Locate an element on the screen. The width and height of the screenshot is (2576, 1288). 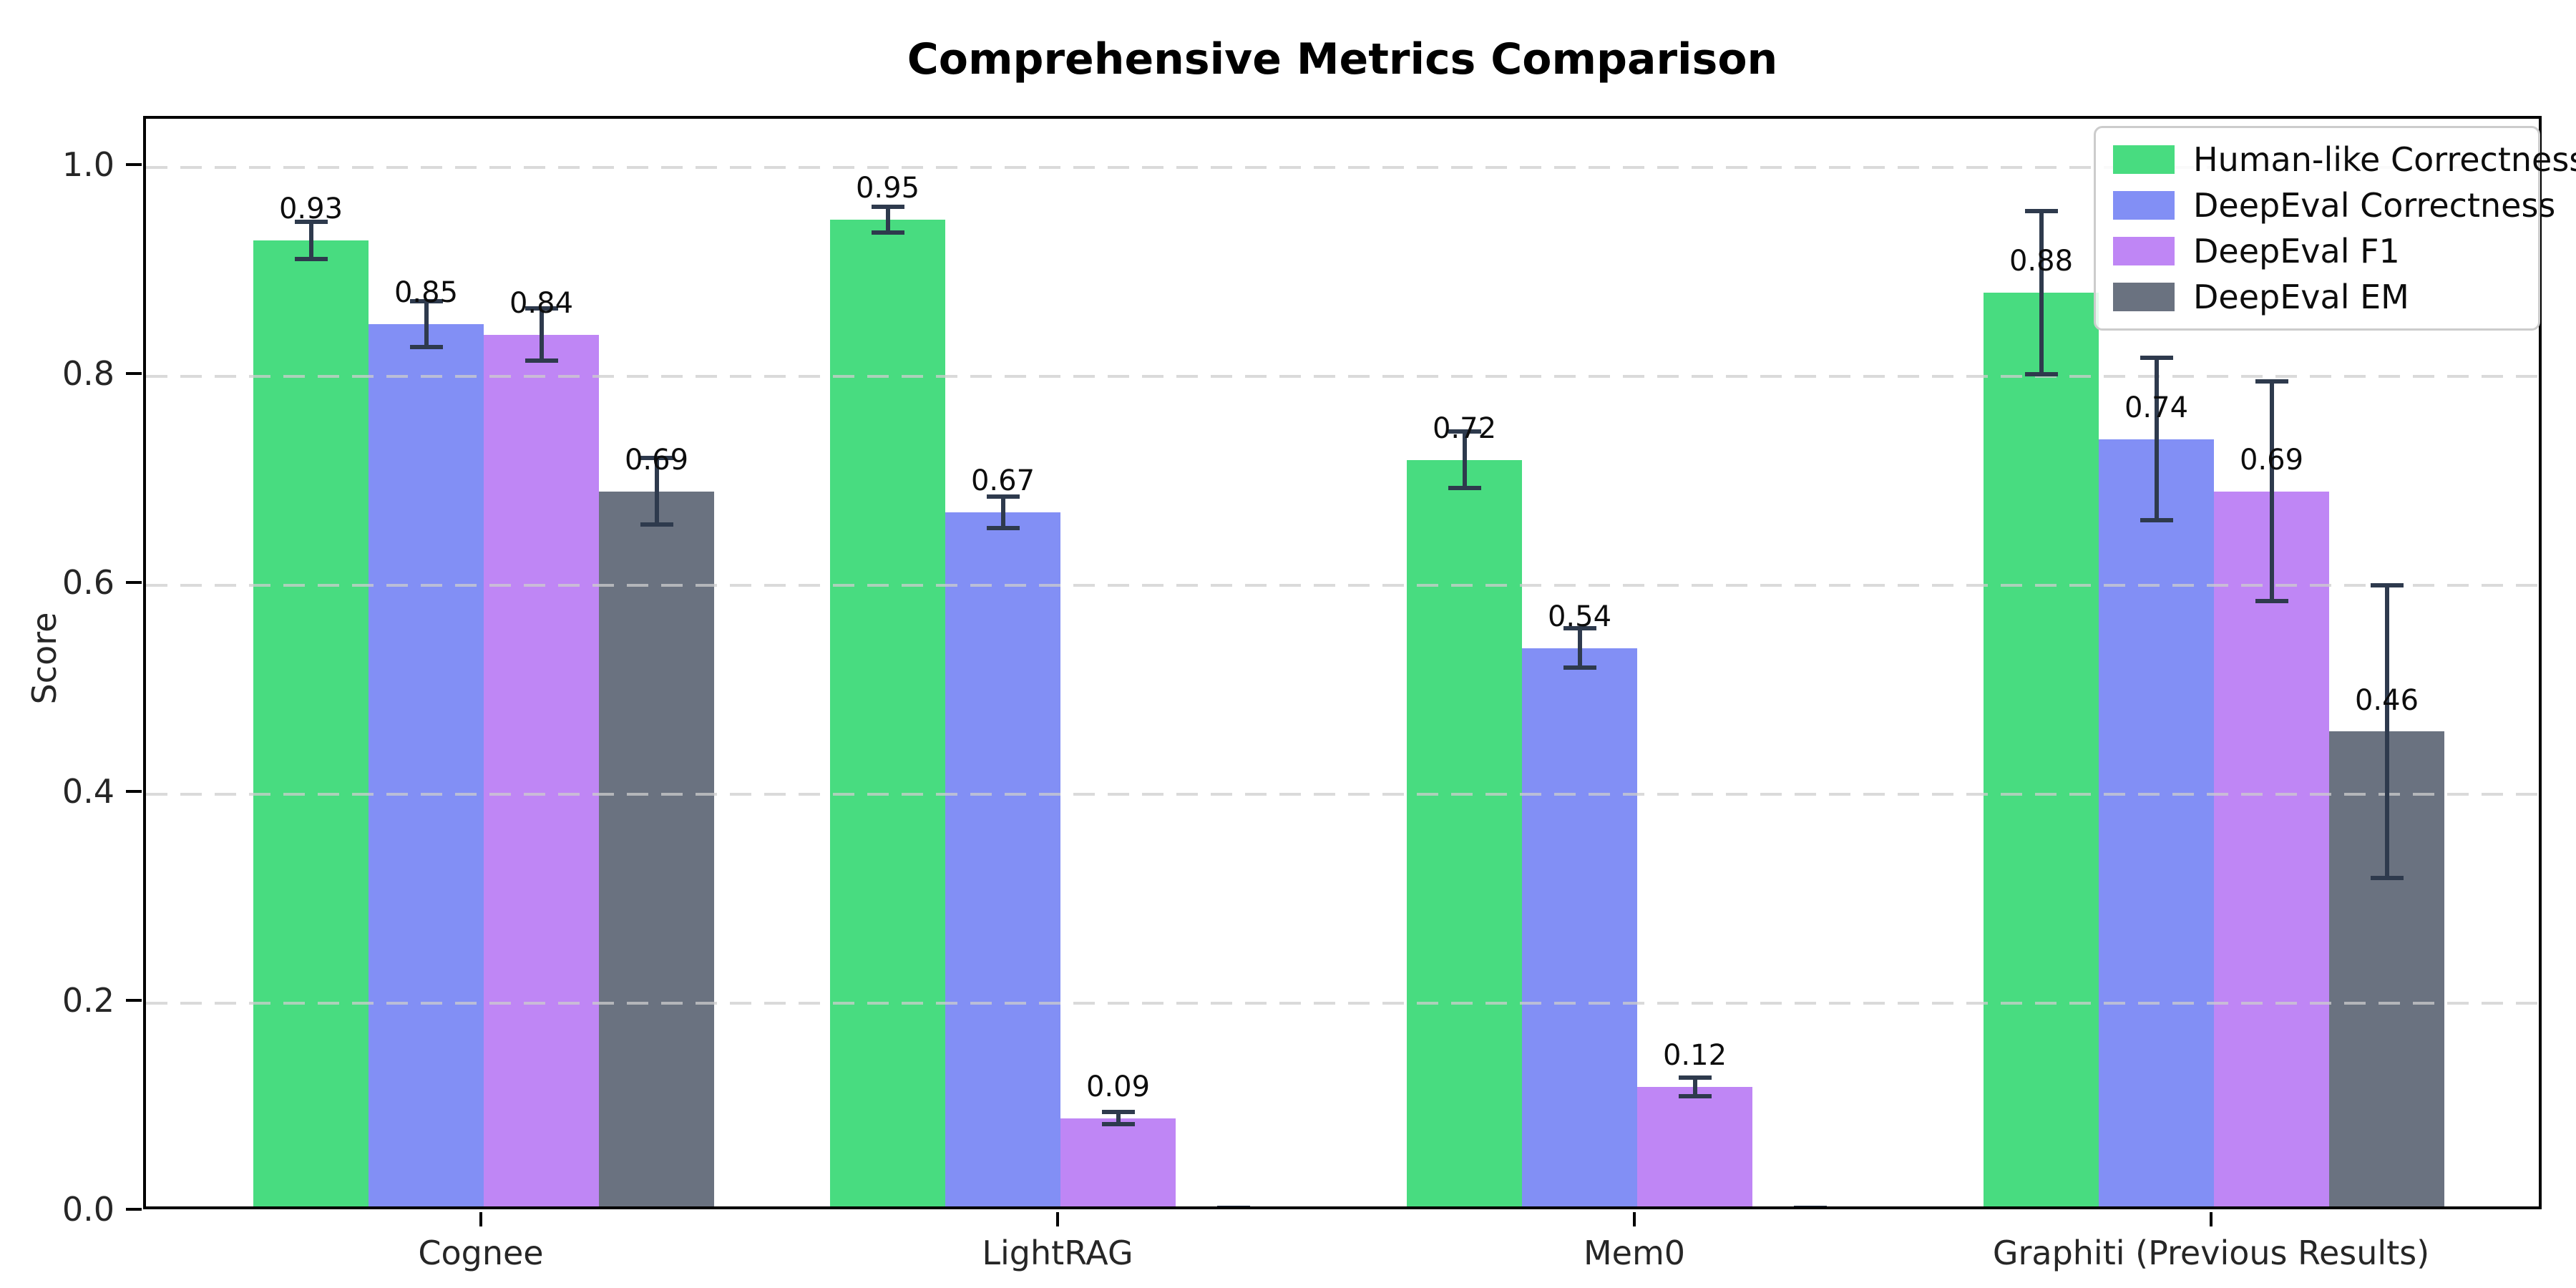
x-tick-label: Mem0 is located at coordinates (1635, 1253).